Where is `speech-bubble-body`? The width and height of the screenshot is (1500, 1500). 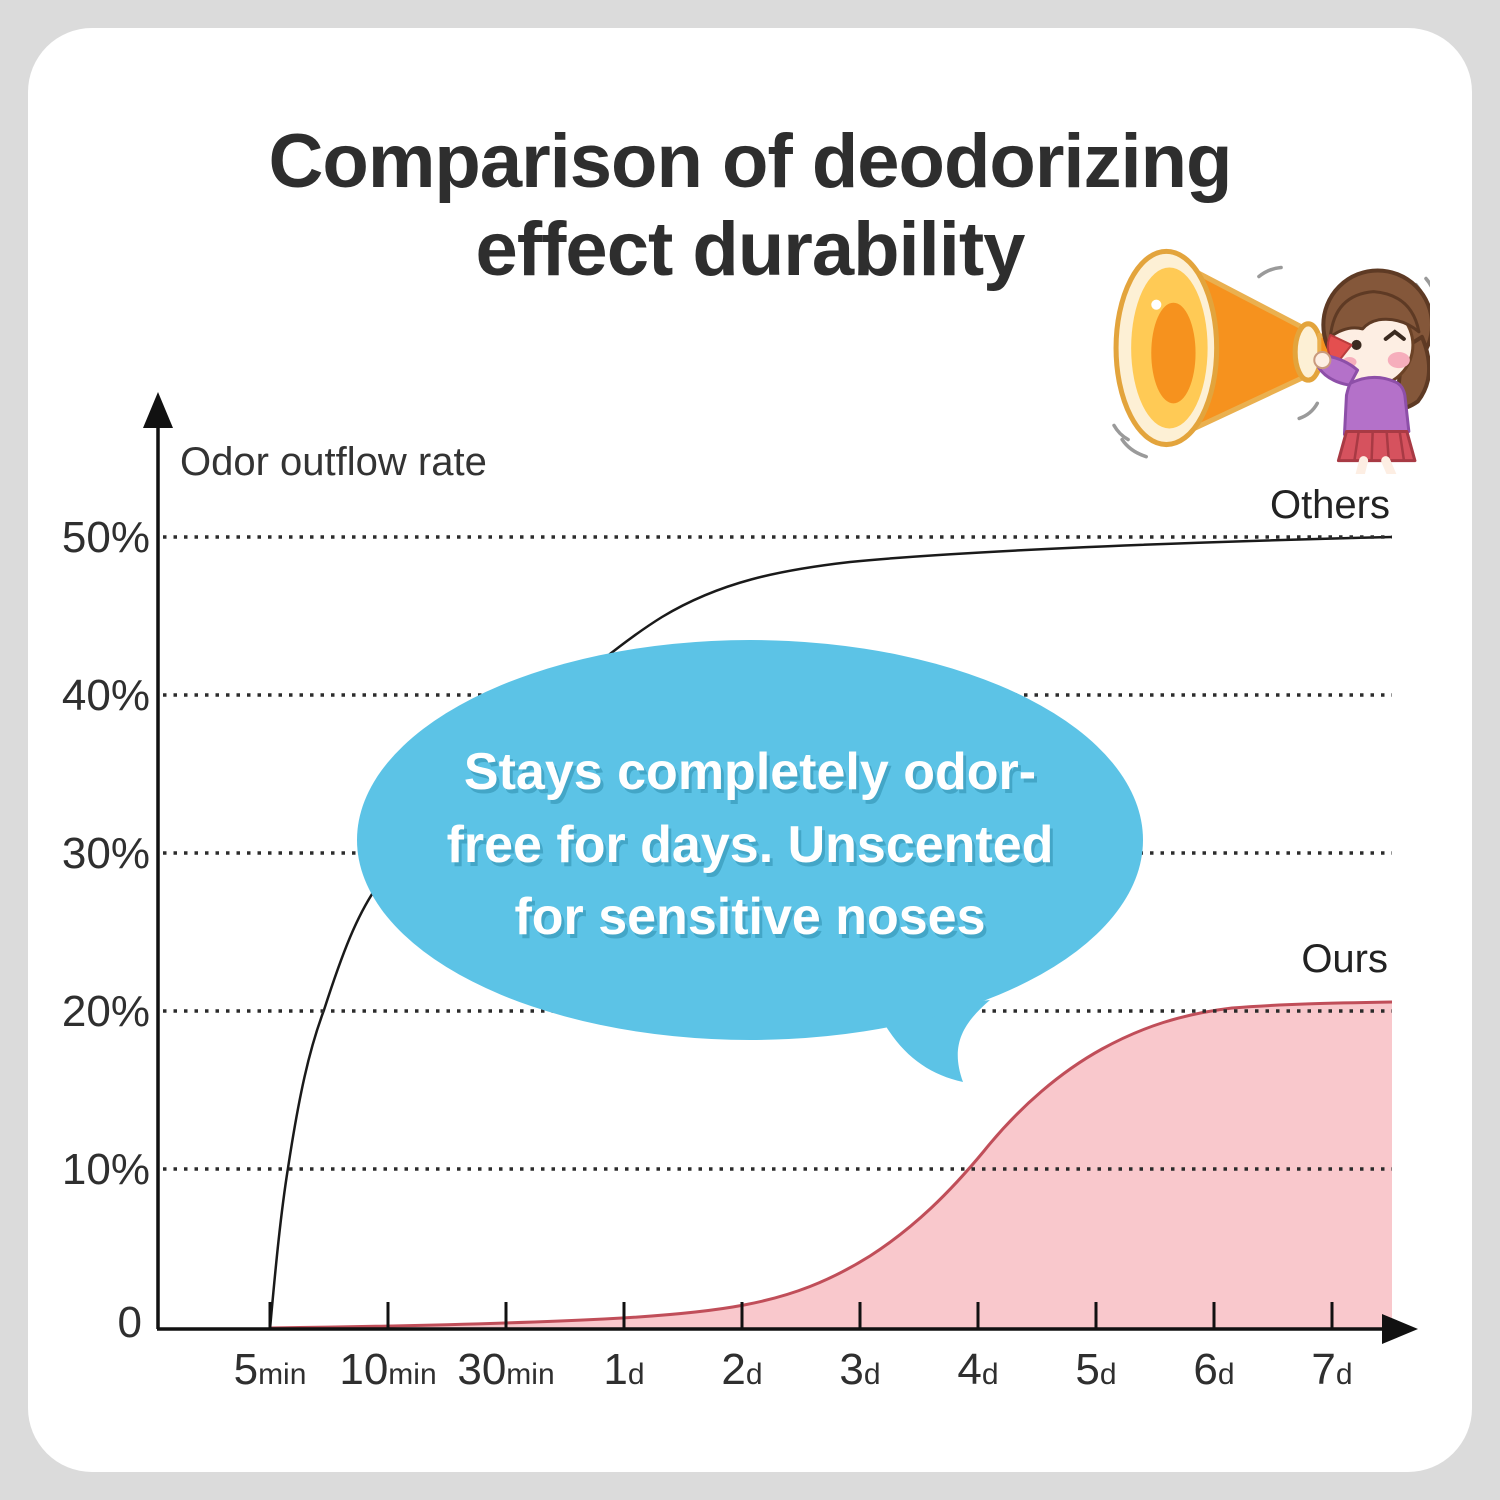 speech-bubble-body is located at coordinates (750, 840).